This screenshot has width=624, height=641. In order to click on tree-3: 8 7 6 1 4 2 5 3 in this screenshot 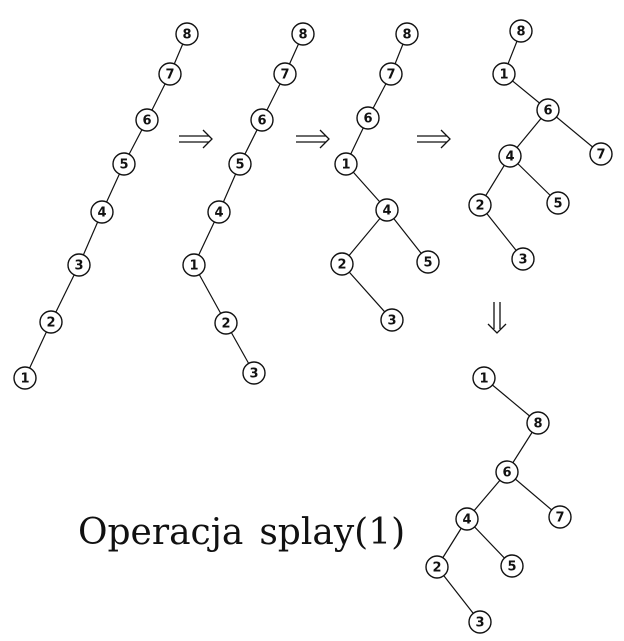, I will do `click(385, 177)`.